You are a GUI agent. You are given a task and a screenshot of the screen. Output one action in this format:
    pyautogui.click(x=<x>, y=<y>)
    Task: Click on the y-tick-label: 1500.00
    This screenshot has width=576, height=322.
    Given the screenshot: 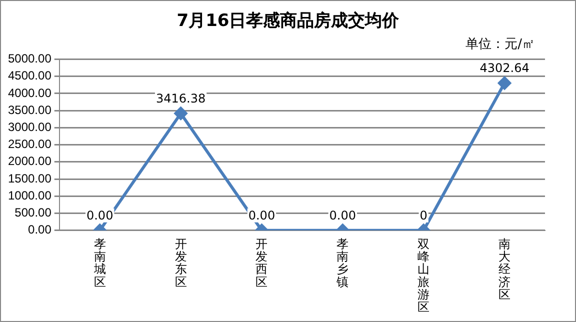 What is the action you would take?
    pyautogui.click(x=30, y=178)
    